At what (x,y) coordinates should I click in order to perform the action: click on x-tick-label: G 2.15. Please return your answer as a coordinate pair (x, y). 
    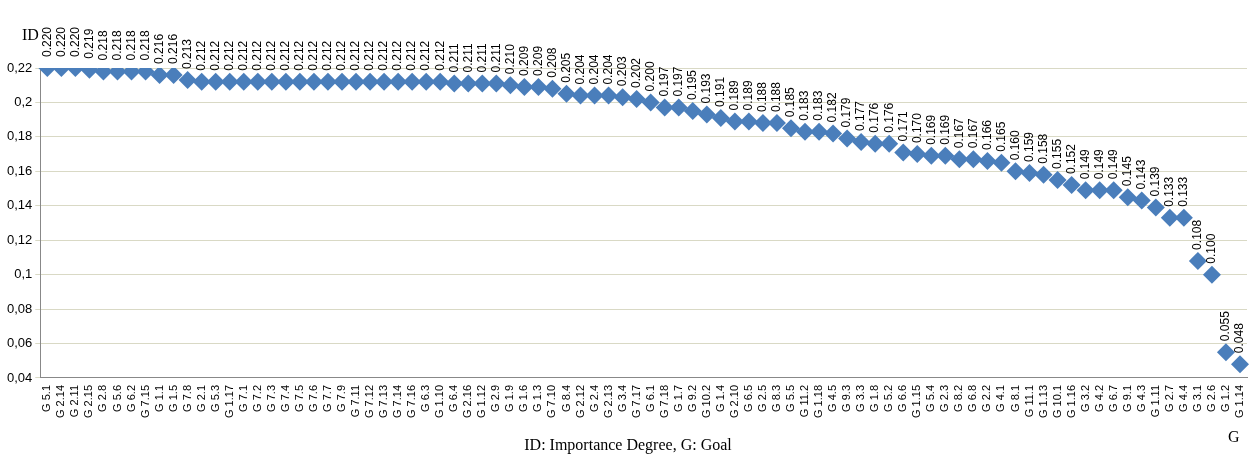
    Looking at the image, I should click on (88, 401).